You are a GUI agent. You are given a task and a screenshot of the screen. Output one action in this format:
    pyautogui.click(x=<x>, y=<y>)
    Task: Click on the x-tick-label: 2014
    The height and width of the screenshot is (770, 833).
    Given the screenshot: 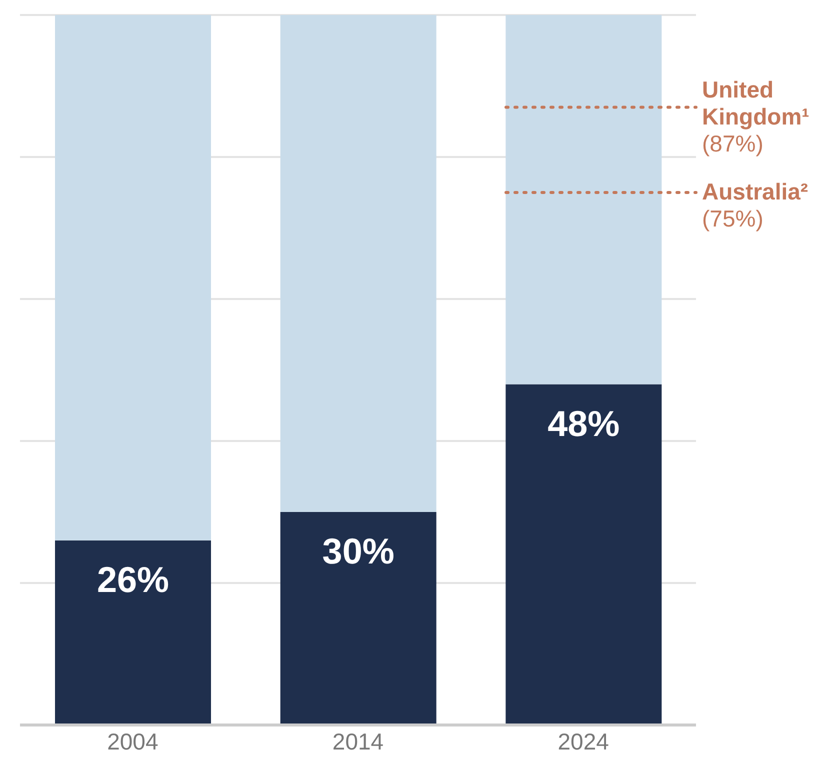 What is the action you would take?
    pyautogui.click(x=358, y=741)
    